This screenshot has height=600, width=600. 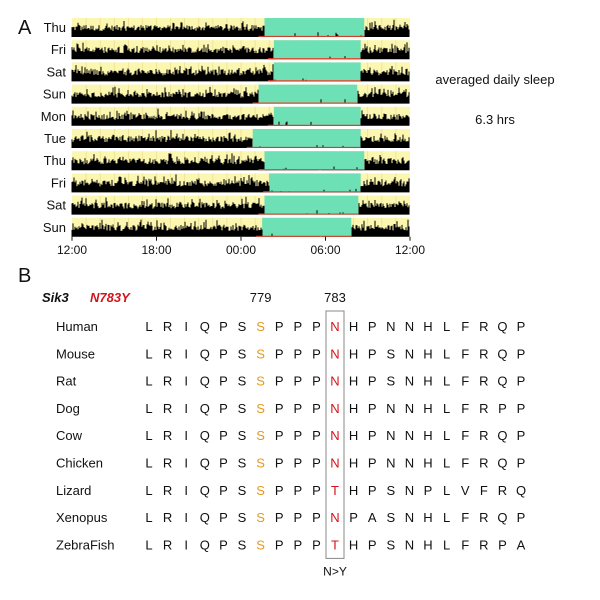 What do you see at coordinates (66, 381) in the screenshot?
I see `species-label: Rat` at bounding box center [66, 381].